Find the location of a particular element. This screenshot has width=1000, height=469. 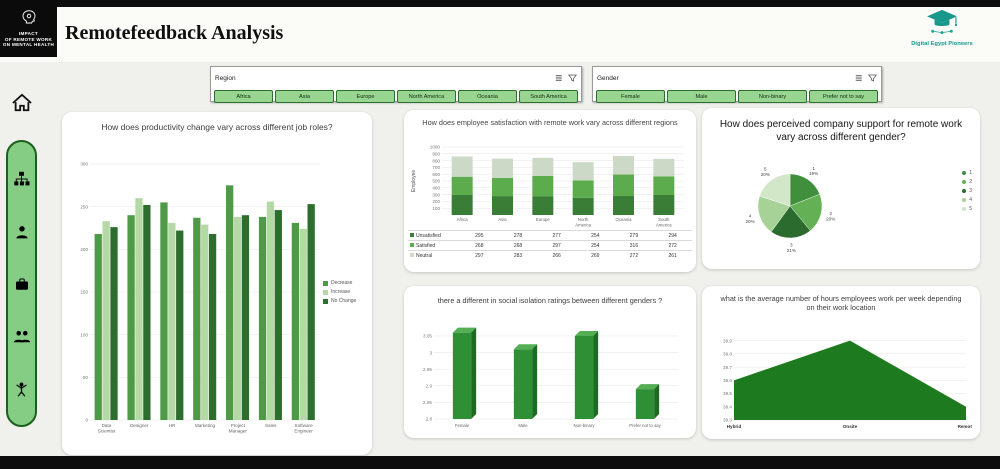

mental-health-logo: IMPACT OF REMOTE WORK ON MENTAL HEALTH is located at coordinates (28, 28).